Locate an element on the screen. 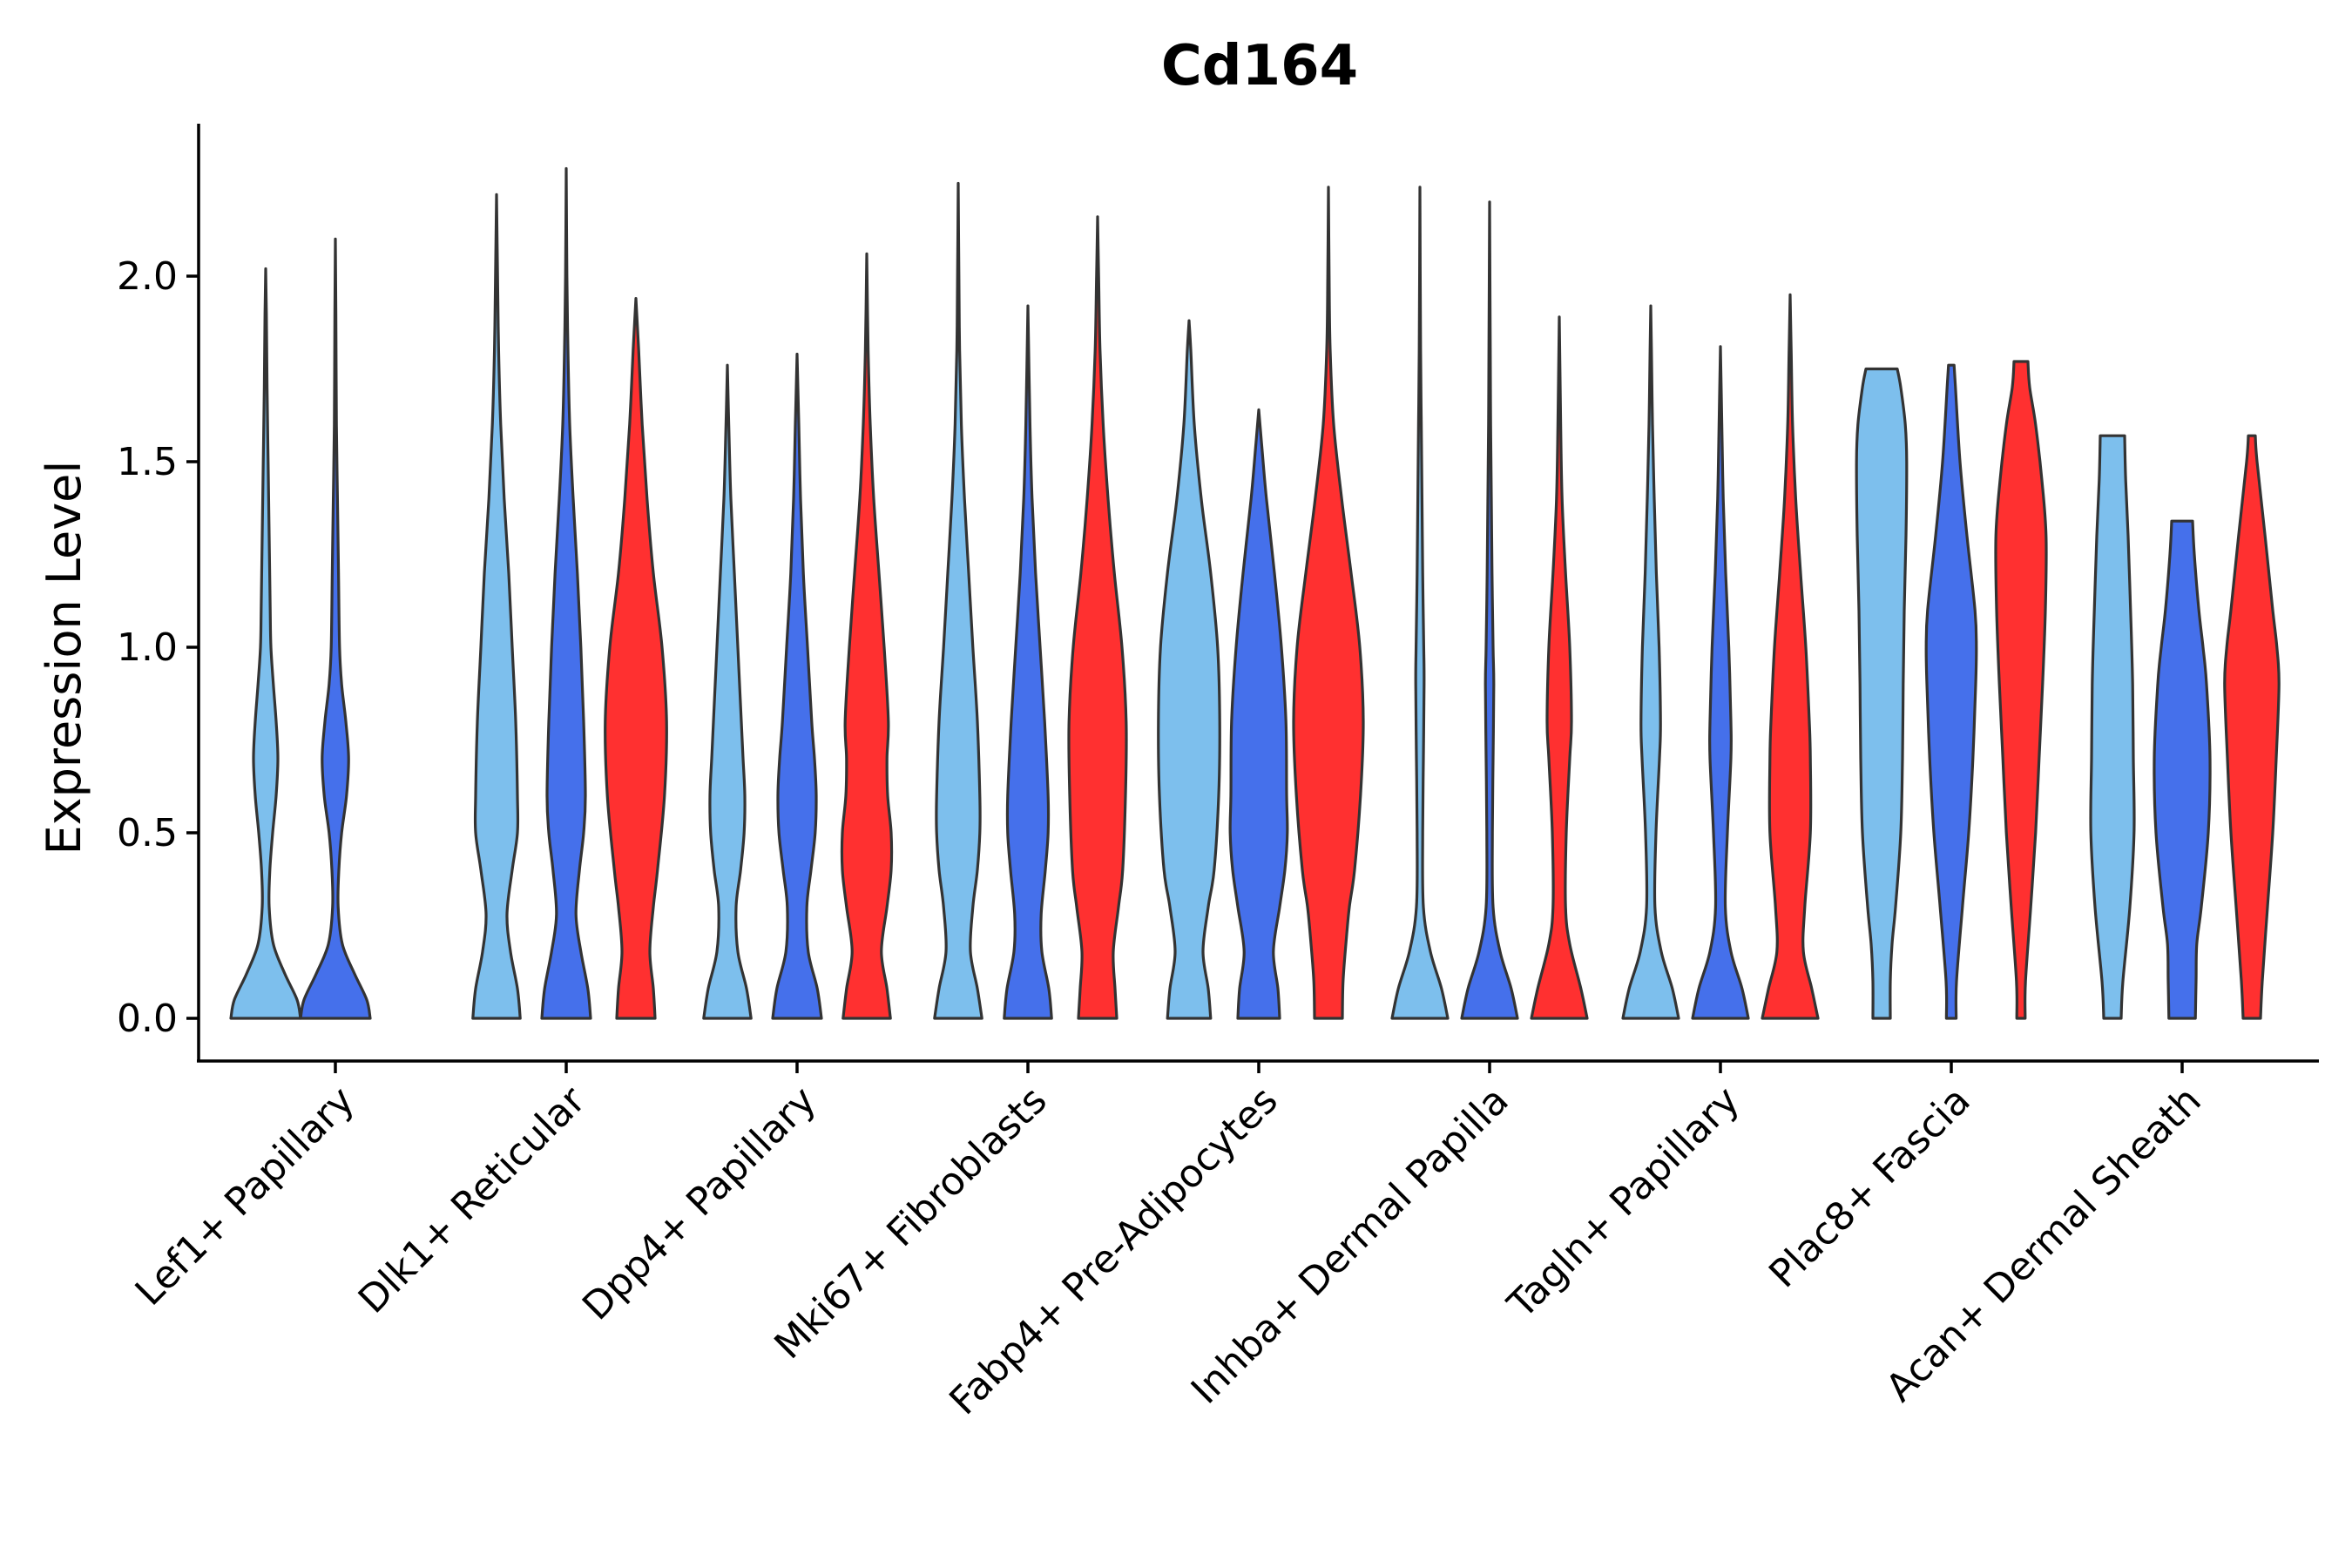 The image size is (2352, 1568). x-tick-label: Tagln+ Papillary is located at coordinates (1624, 1203).